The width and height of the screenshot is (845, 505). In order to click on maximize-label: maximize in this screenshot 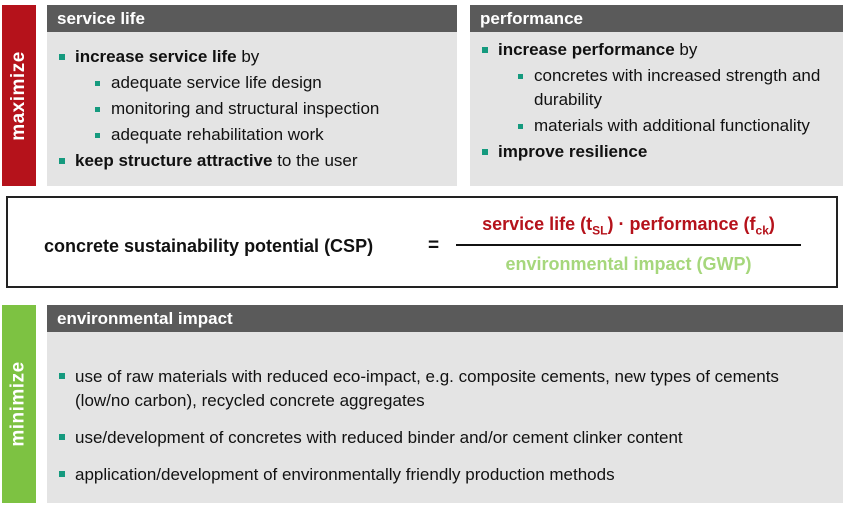, I will do `click(19, 95)`.